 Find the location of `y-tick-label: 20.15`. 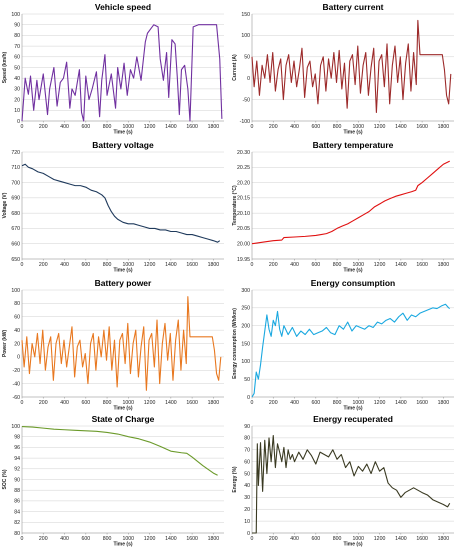

y-tick-label: 20.15 is located at coordinates (243, 199).